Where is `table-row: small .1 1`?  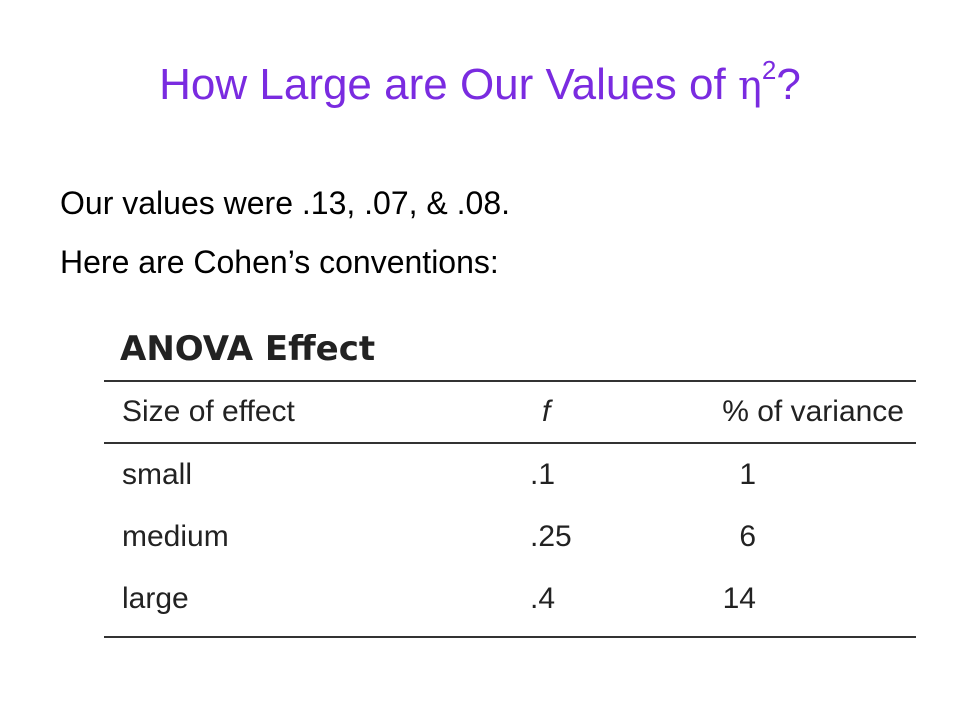
table-row: small .1 1 is located at coordinates (510, 475).